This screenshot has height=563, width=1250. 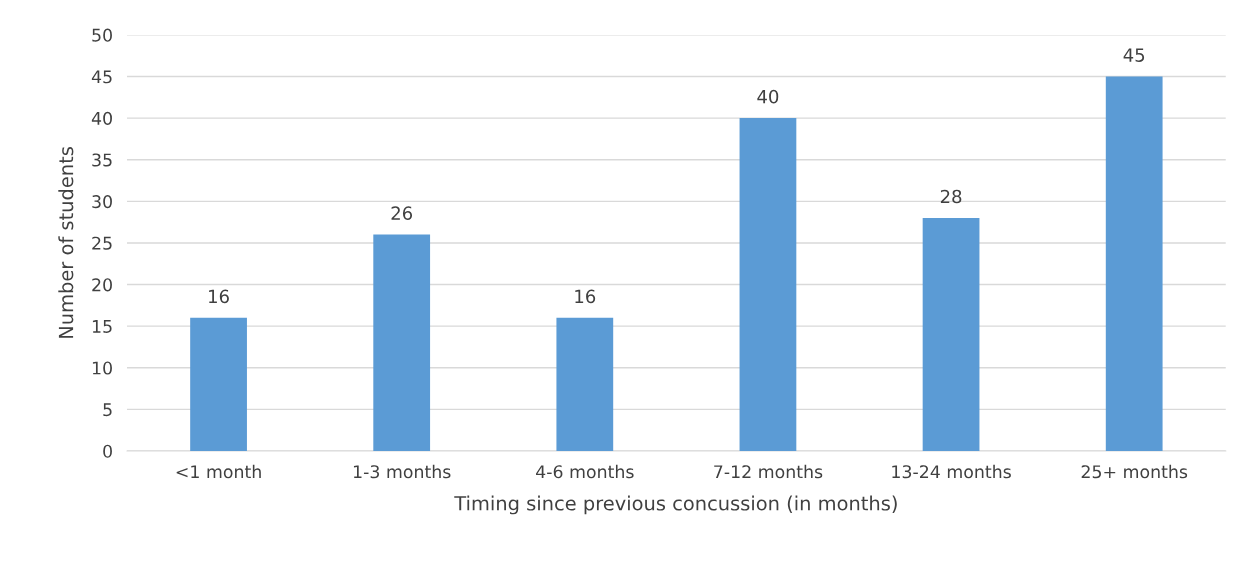 What do you see at coordinates (102, 202) in the screenshot?
I see `y-tick-label: 30` at bounding box center [102, 202].